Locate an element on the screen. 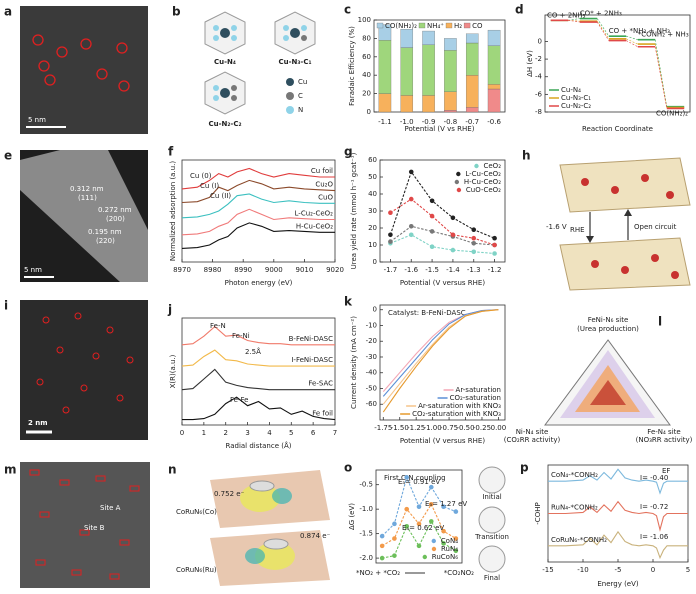  site-boxes is located at coordinates (84, 524).